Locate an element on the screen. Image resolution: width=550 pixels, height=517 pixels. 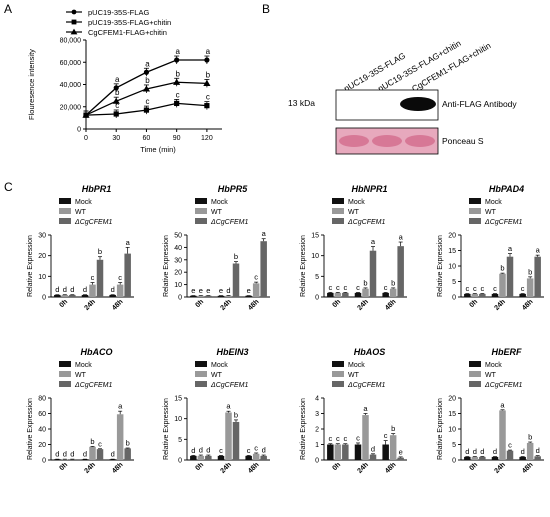
series-circle: a a a a is located at coordinates (147, 83).